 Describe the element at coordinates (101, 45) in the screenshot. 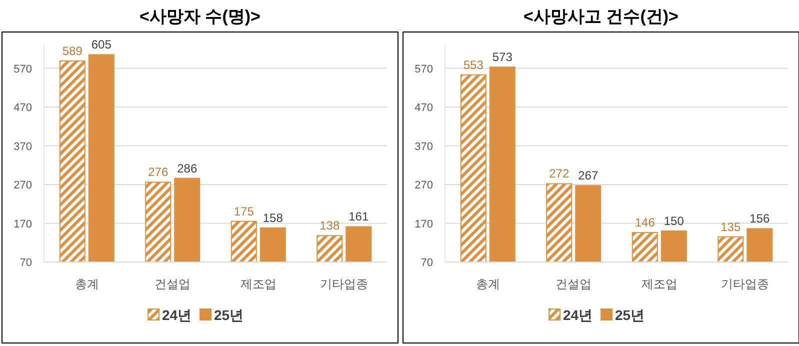

I see `data-label: 605` at that location.